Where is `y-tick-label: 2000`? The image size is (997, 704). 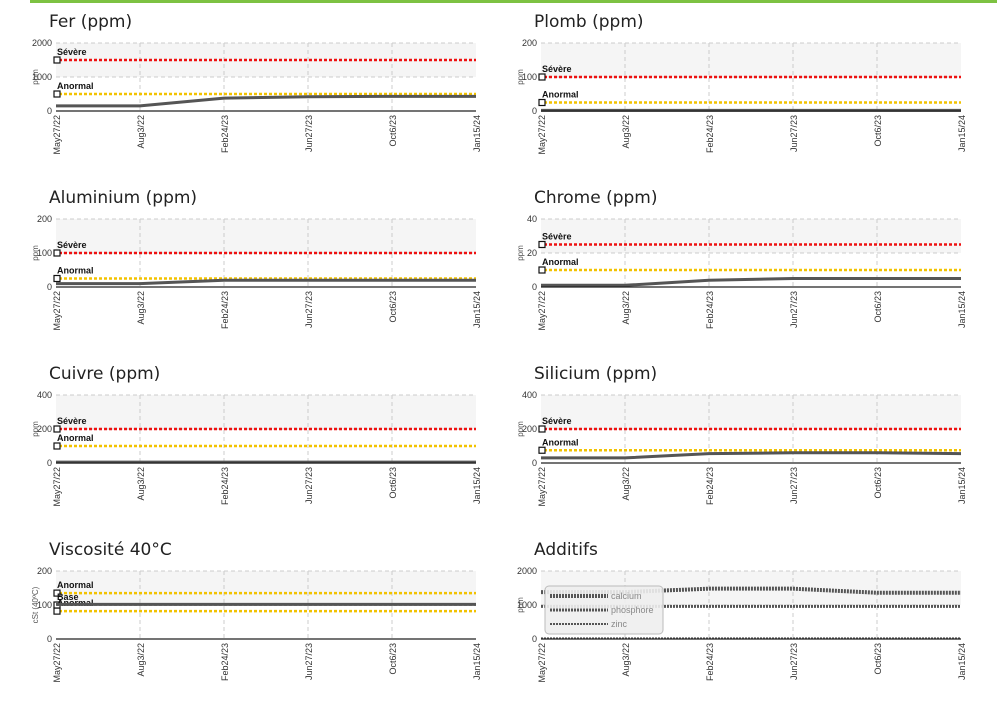 y-tick-label: 2000 is located at coordinates (42, 43).